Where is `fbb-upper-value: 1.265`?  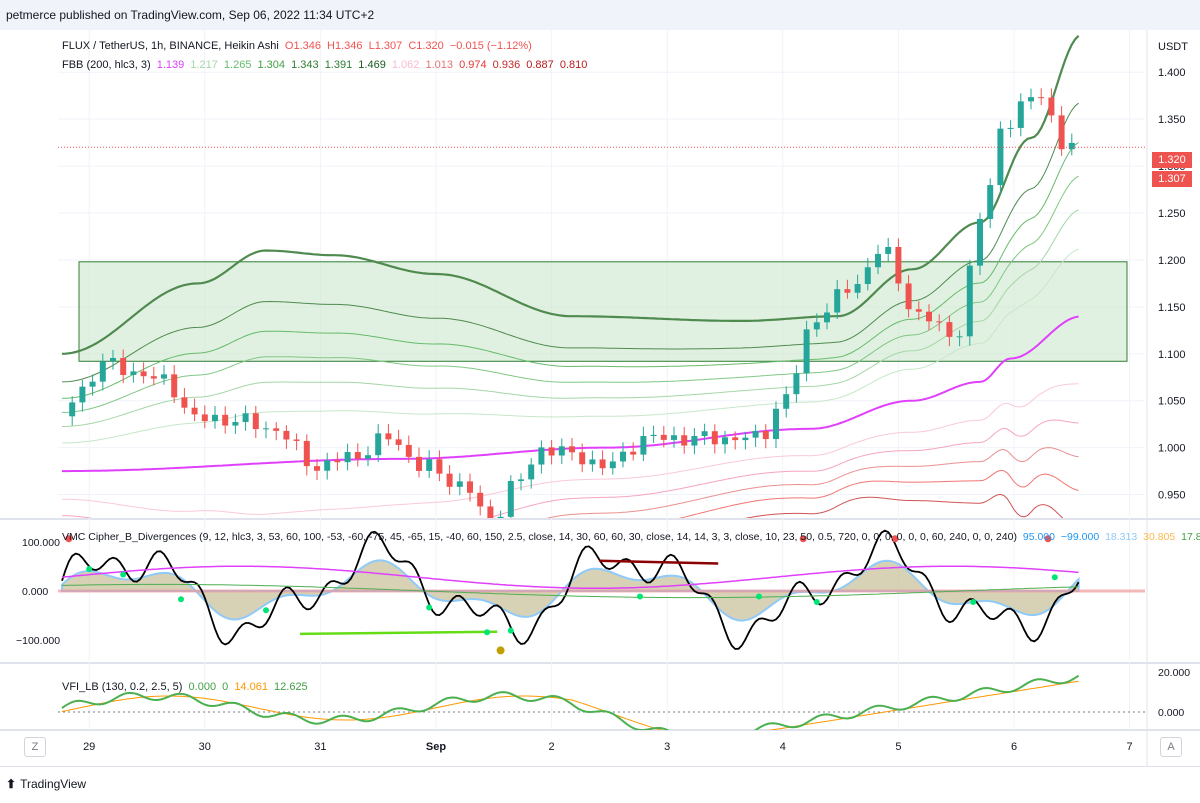 fbb-upper-value: 1.265 is located at coordinates (237, 65).